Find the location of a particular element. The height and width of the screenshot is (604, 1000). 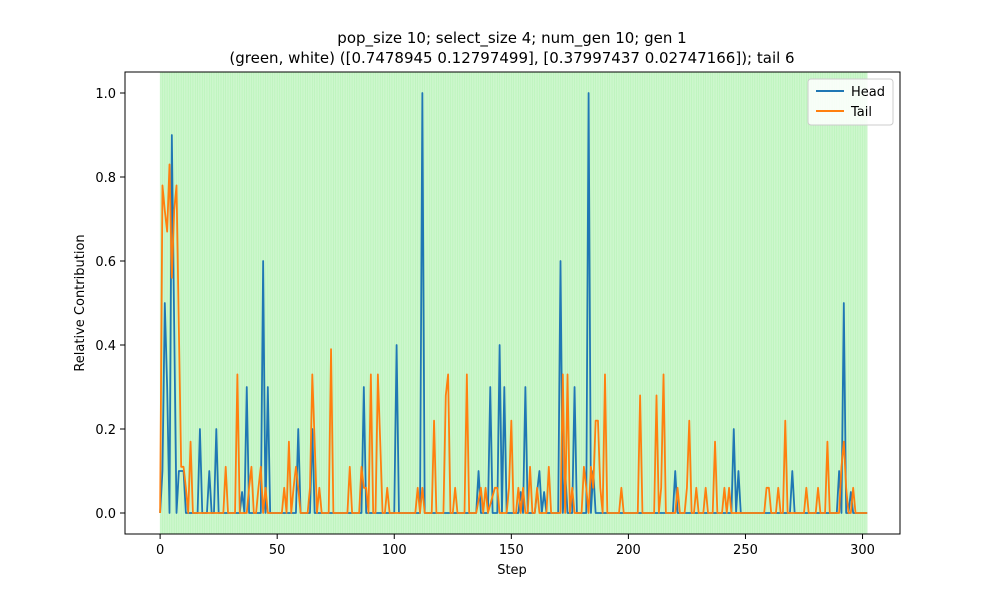

x-tick-label: 300 is located at coordinates (862, 550).